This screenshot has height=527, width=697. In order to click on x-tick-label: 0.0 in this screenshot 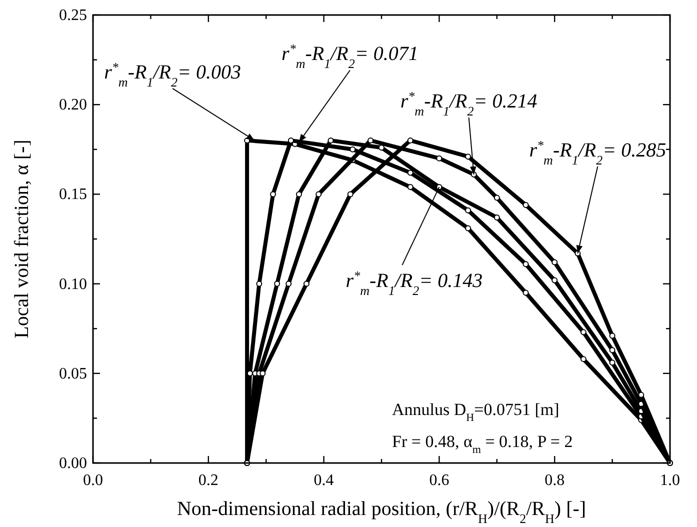, I will do `click(93, 480)`.